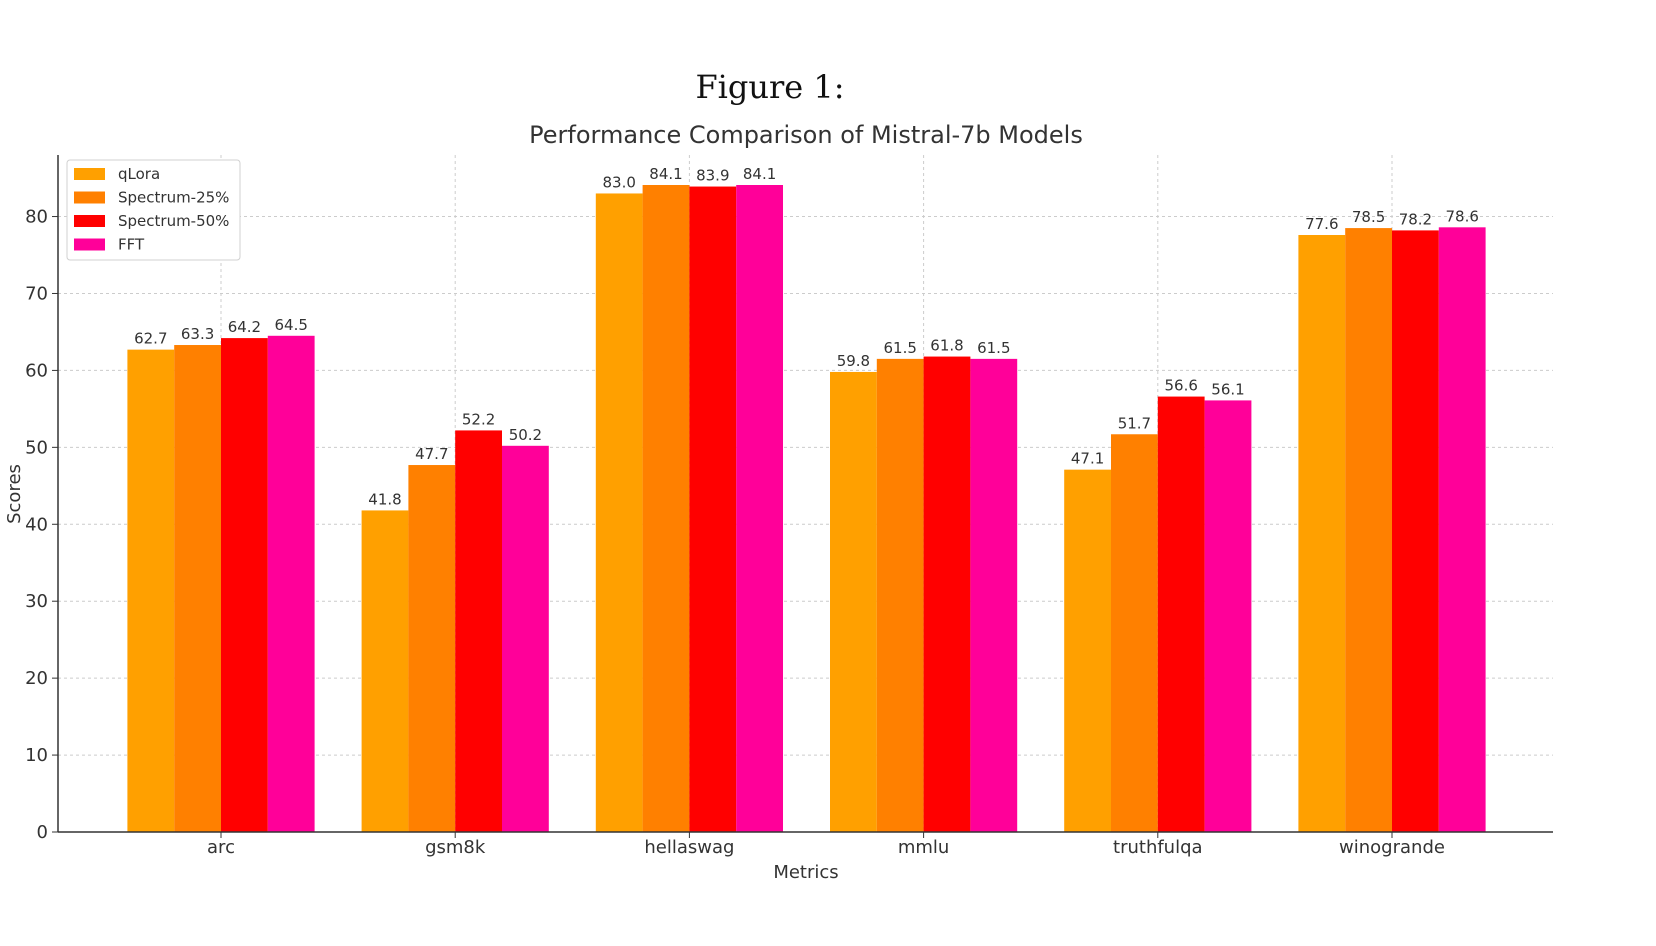 The height and width of the screenshot is (946, 1656). Describe the element at coordinates (1227, 389) in the screenshot. I see `data-label: 56.1` at that location.